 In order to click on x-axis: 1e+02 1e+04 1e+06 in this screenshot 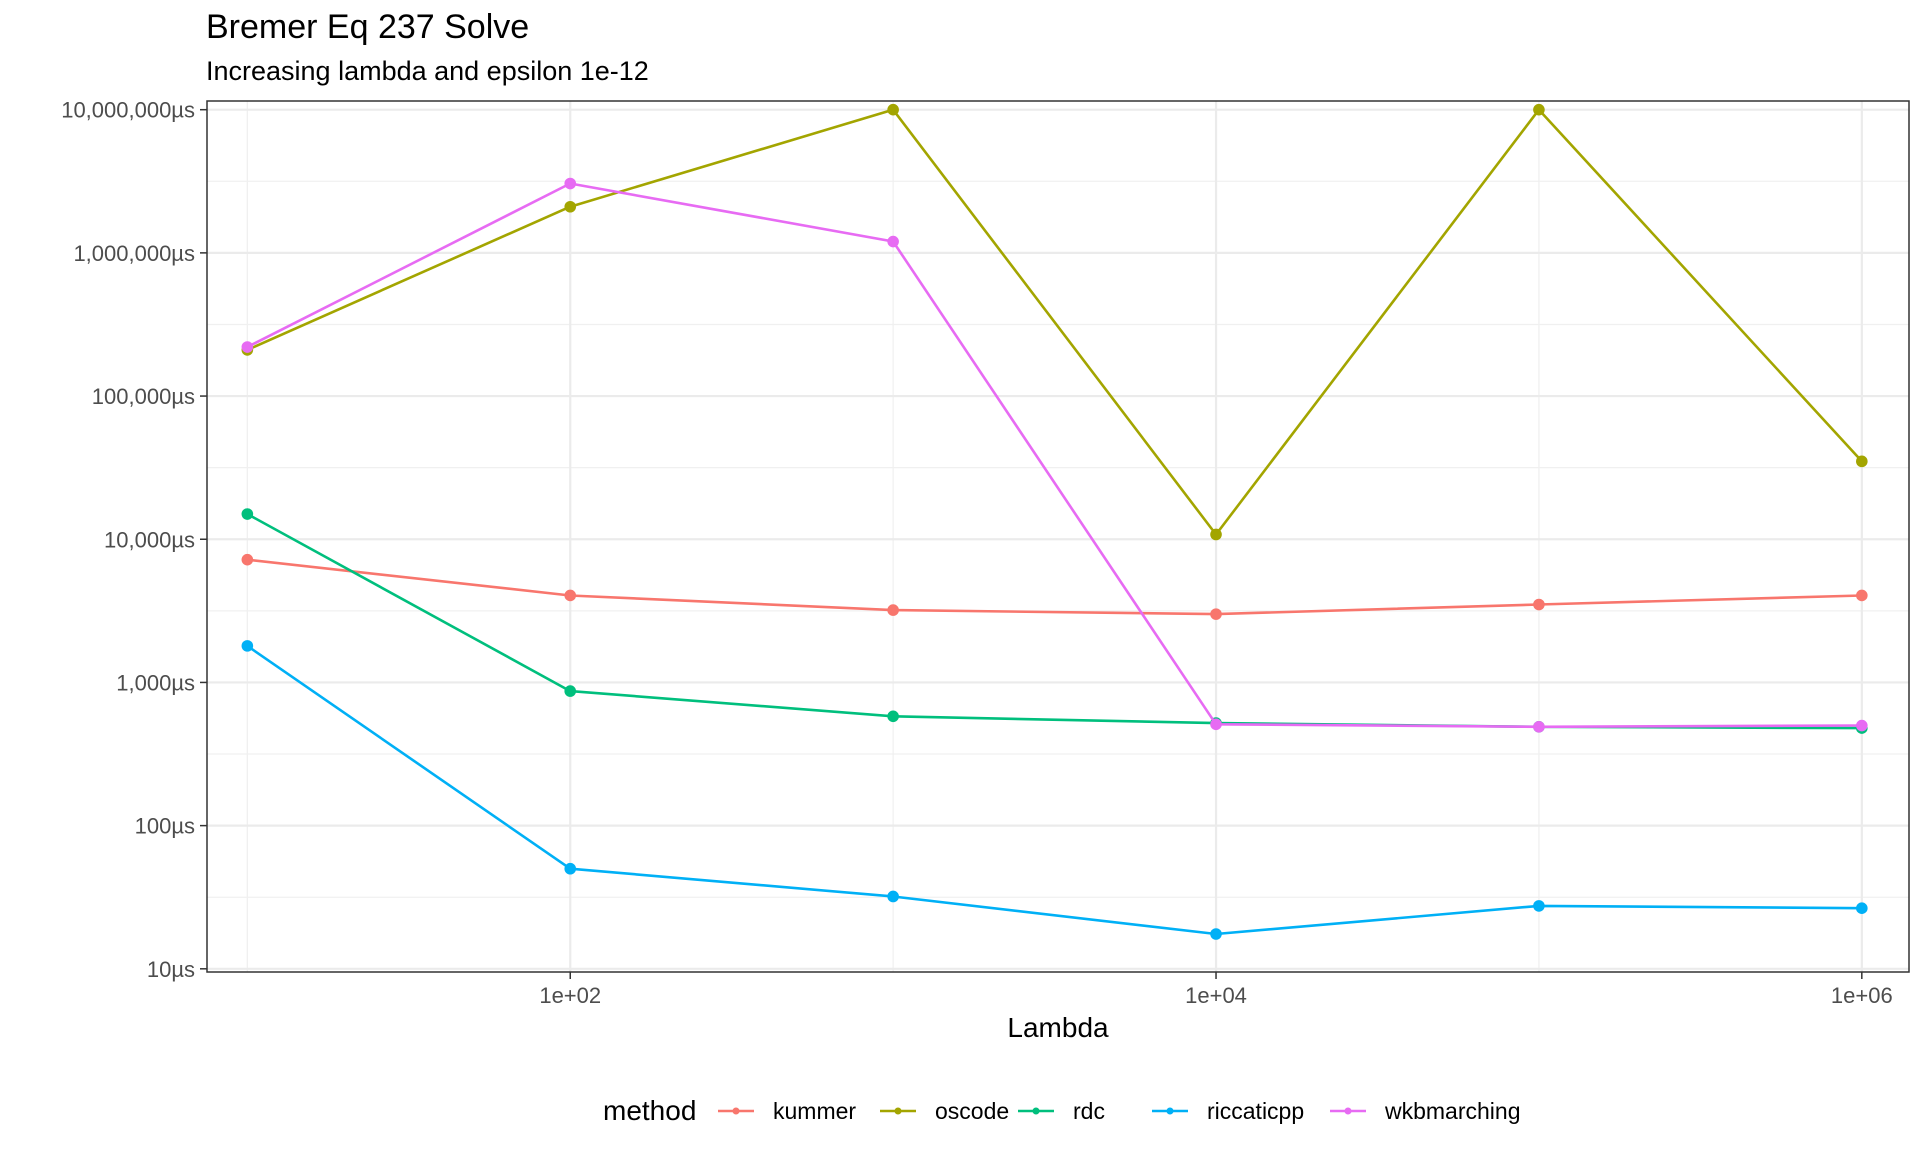, I will do `click(1216, 990)`.